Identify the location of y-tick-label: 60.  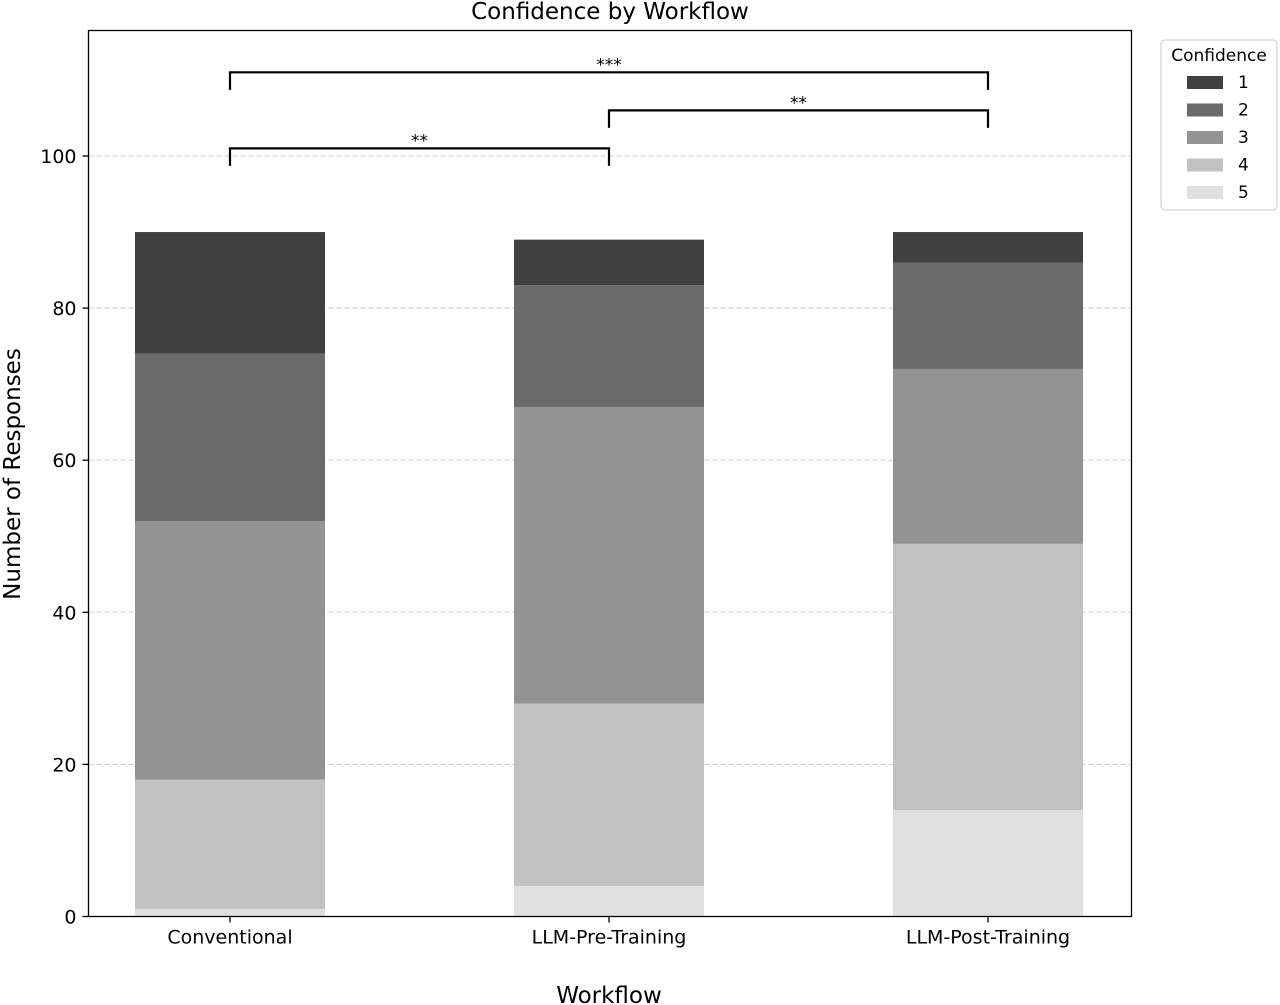
(64, 461).